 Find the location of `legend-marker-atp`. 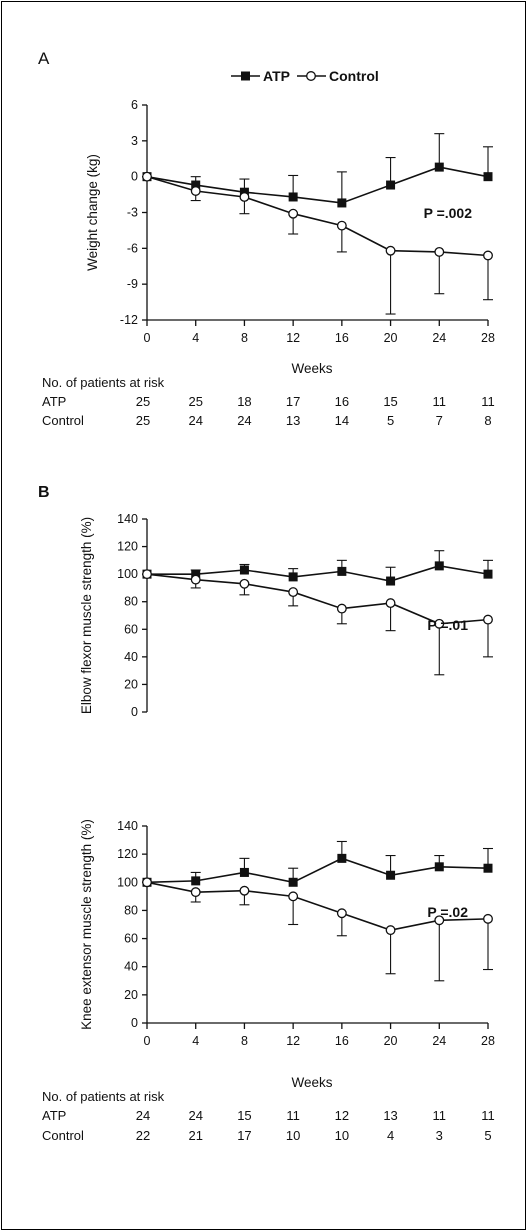

legend-marker-atp is located at coordinates (245, 76).